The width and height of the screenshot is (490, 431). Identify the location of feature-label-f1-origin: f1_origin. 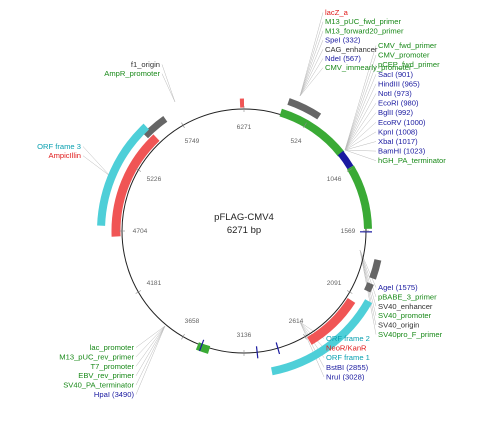
(145, 64).